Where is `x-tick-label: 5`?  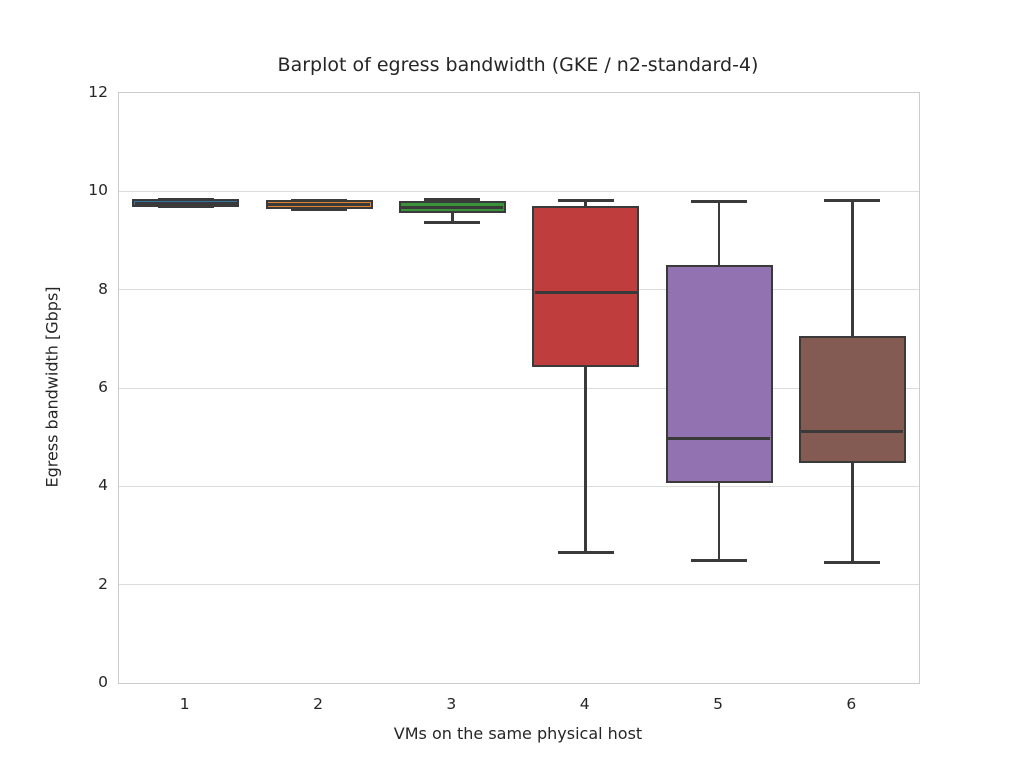
x-tick-label: 5 is located at coordinates (718, 704).